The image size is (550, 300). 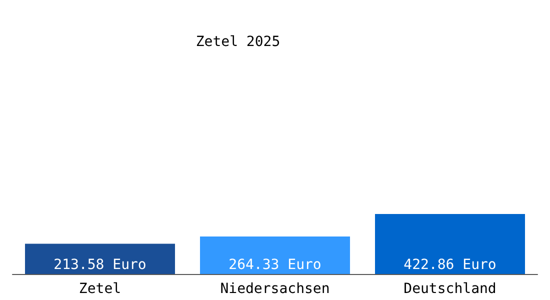 What do you see at coordinates (100, 289) in the screenshot?
I see `x-tick-label: Zetel` at bounding box center [100, 289].